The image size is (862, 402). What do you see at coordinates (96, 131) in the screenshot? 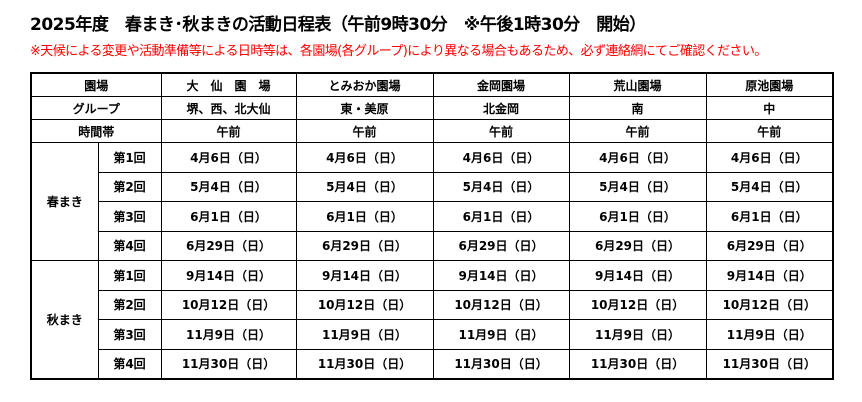
I see `header-label-time: 時間帯` at bounding box center [96, 131].